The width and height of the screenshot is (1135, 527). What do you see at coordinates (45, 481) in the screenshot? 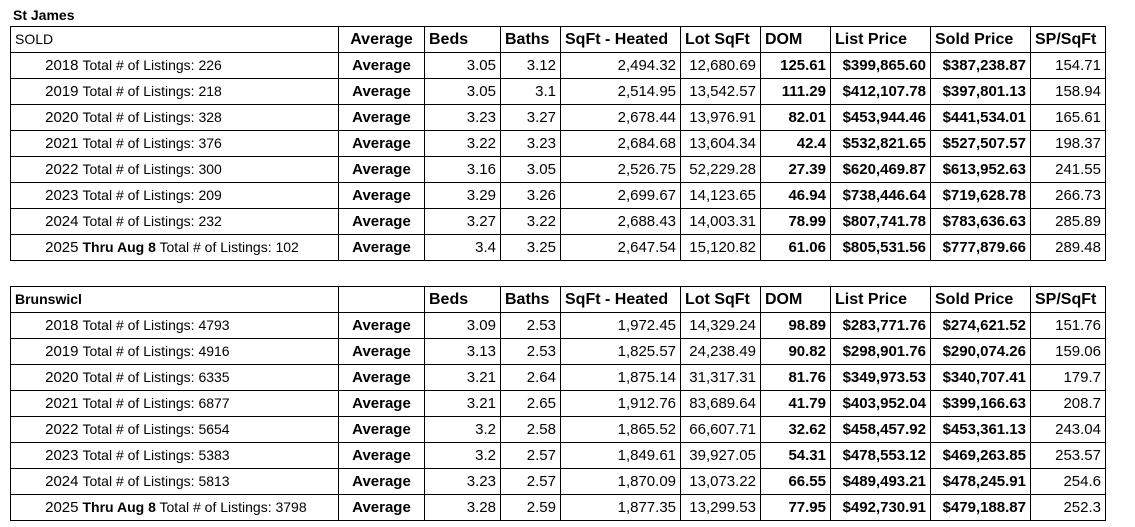
I see `year-cell: 2024` at bounding box center [45, 481].